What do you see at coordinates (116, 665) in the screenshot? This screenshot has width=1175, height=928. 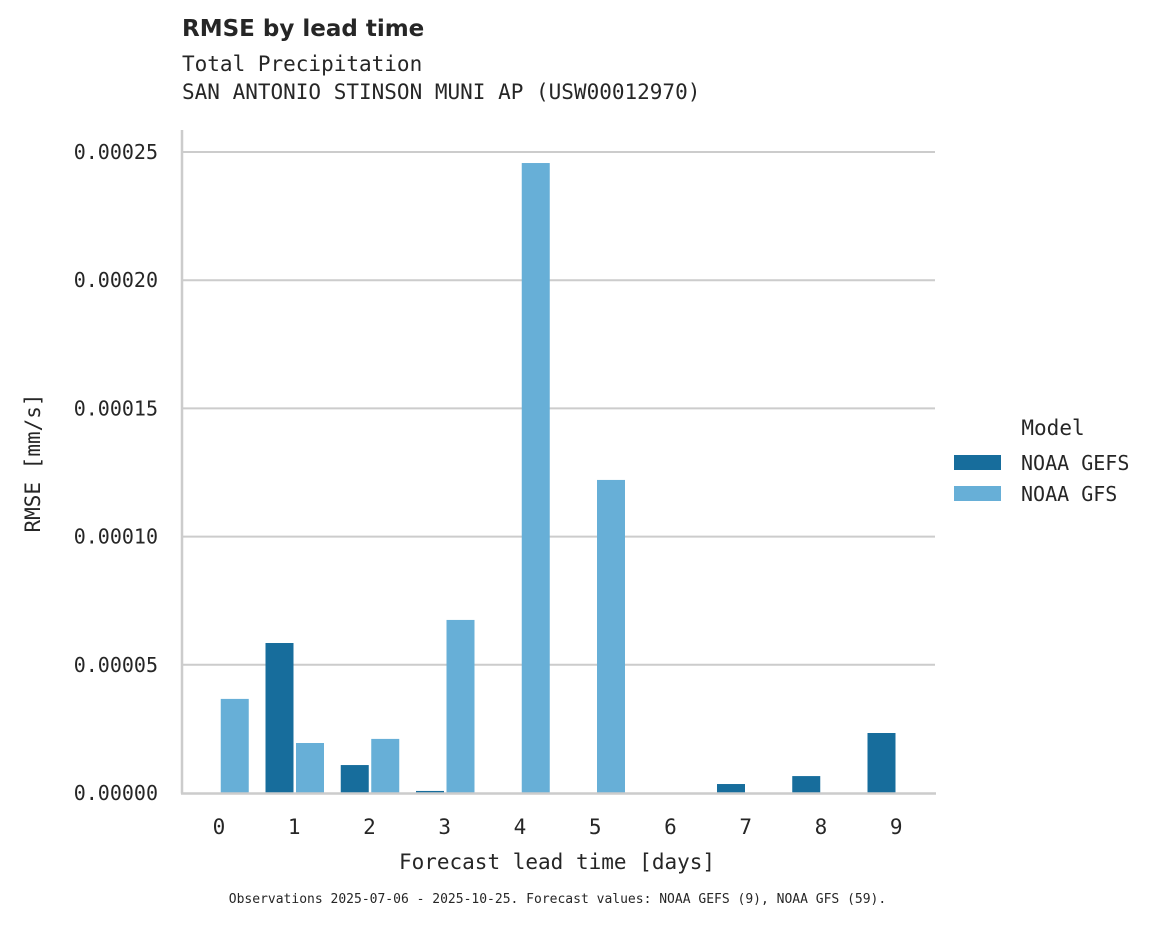 I see `y-tick-label: 0.00005` at bounding box center [116, 665].